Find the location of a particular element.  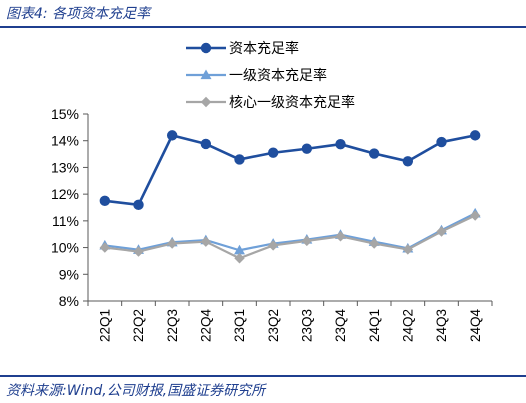

x-tick-label: 24Q3 is located at coordinates (441, 325).